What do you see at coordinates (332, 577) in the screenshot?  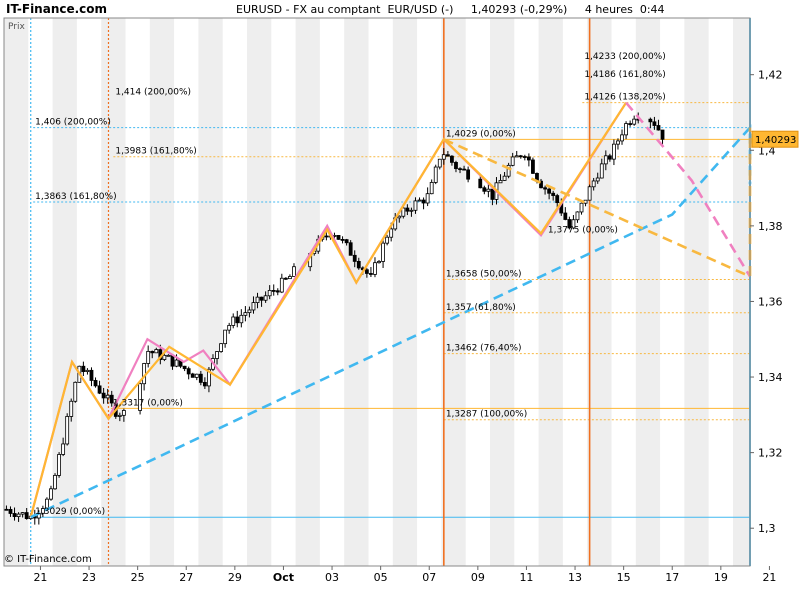 I see `x-tick-label: 03` at bounding box center [332, 577].